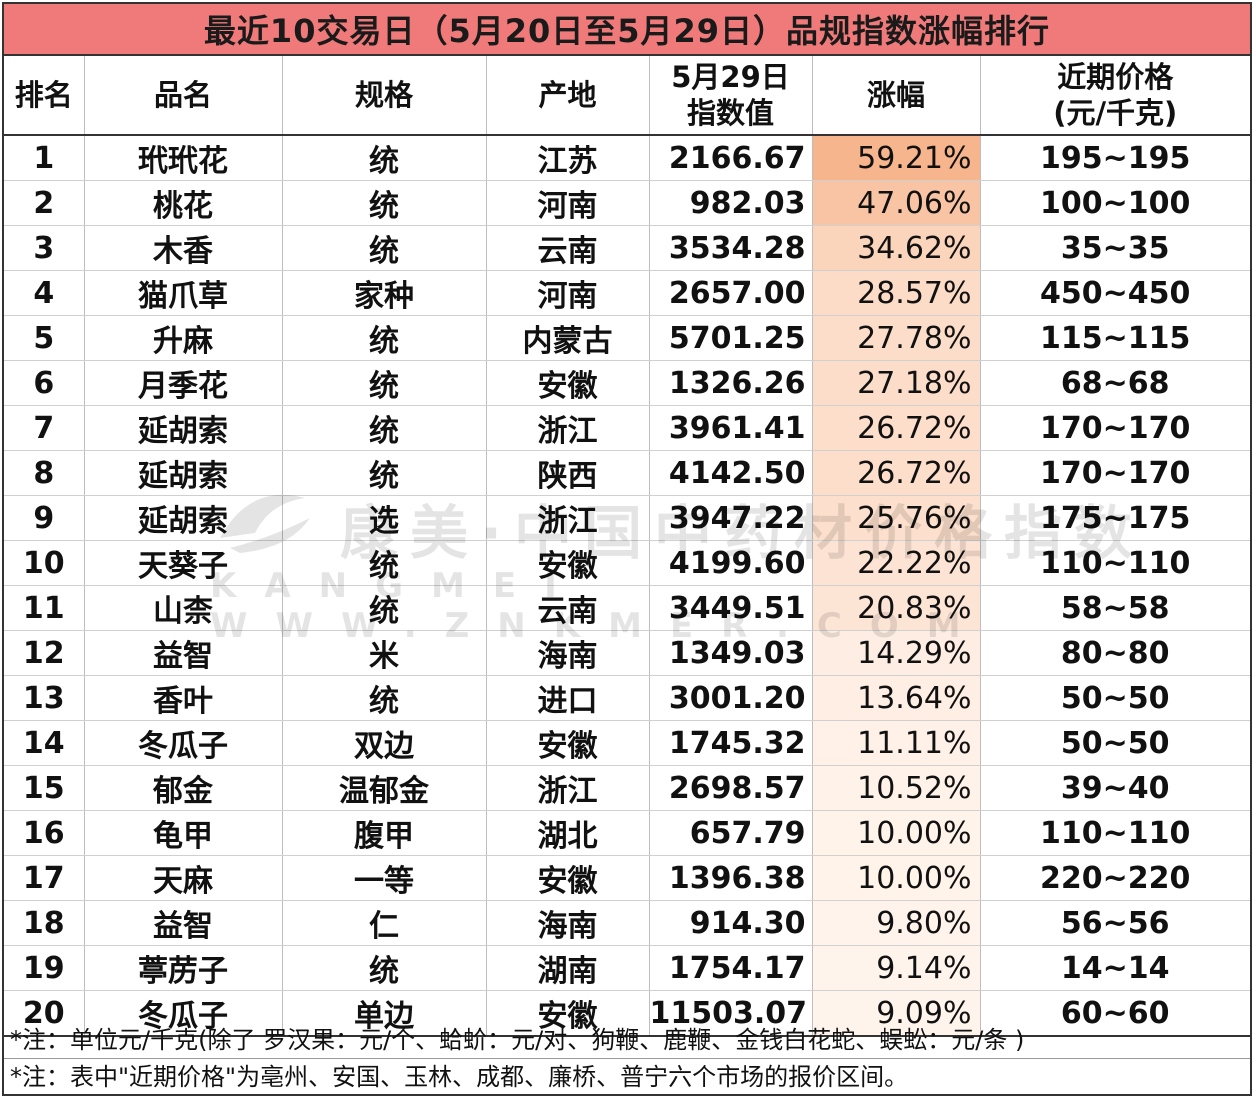 Image resolution: width=1256 pixels, height=1100 pixels. Describe the element at coordinates (627, 1013) in the screenshot. I see `table-row: 20 冬瓜子 单边 安徽 11503.07 9.09% 60~60` at that location.